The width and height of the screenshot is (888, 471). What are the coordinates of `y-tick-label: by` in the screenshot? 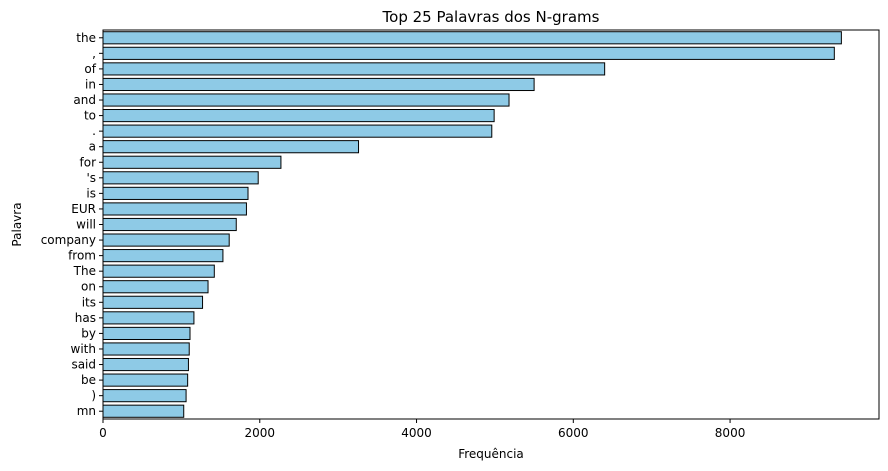 It's located at (88, 333).